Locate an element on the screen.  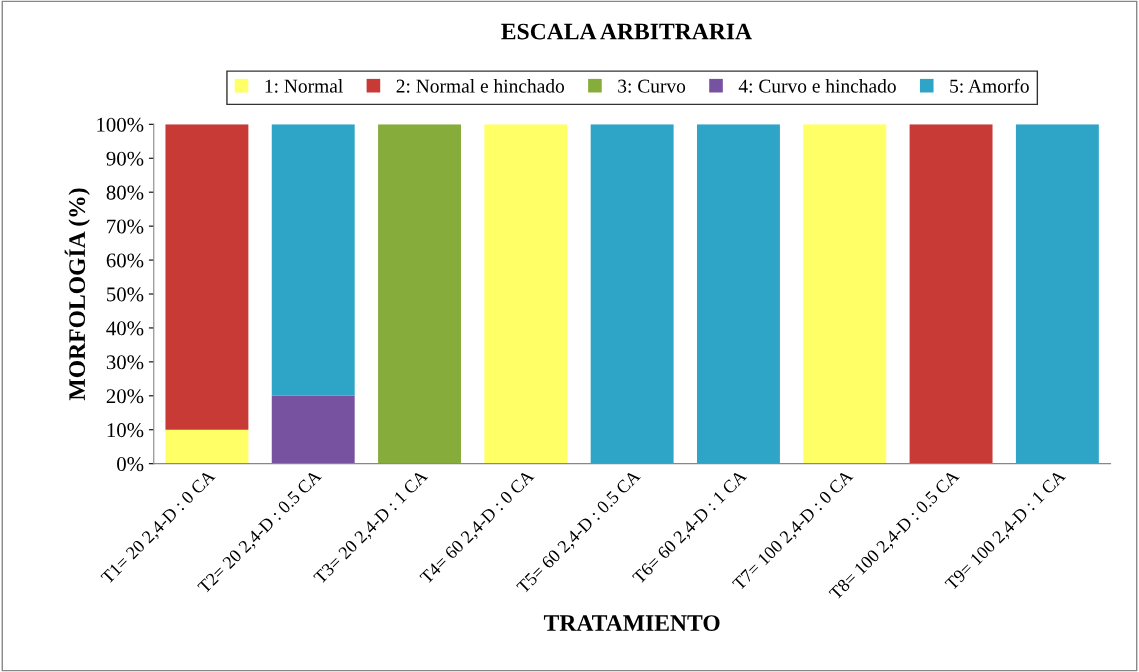
y-tick-label: 0% is located at coordinates (130, 464).